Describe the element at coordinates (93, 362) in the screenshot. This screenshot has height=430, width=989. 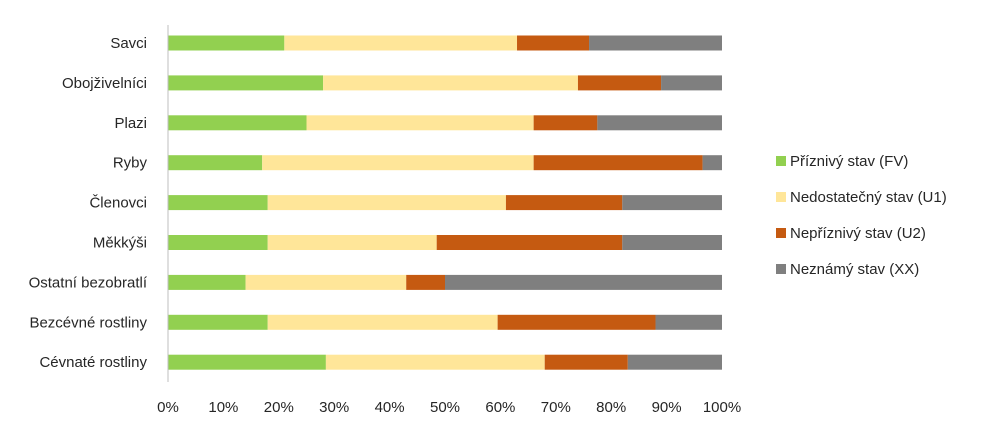
I see `category-label-cevnate-rostliny: Cévnaté rostliny` at that location.